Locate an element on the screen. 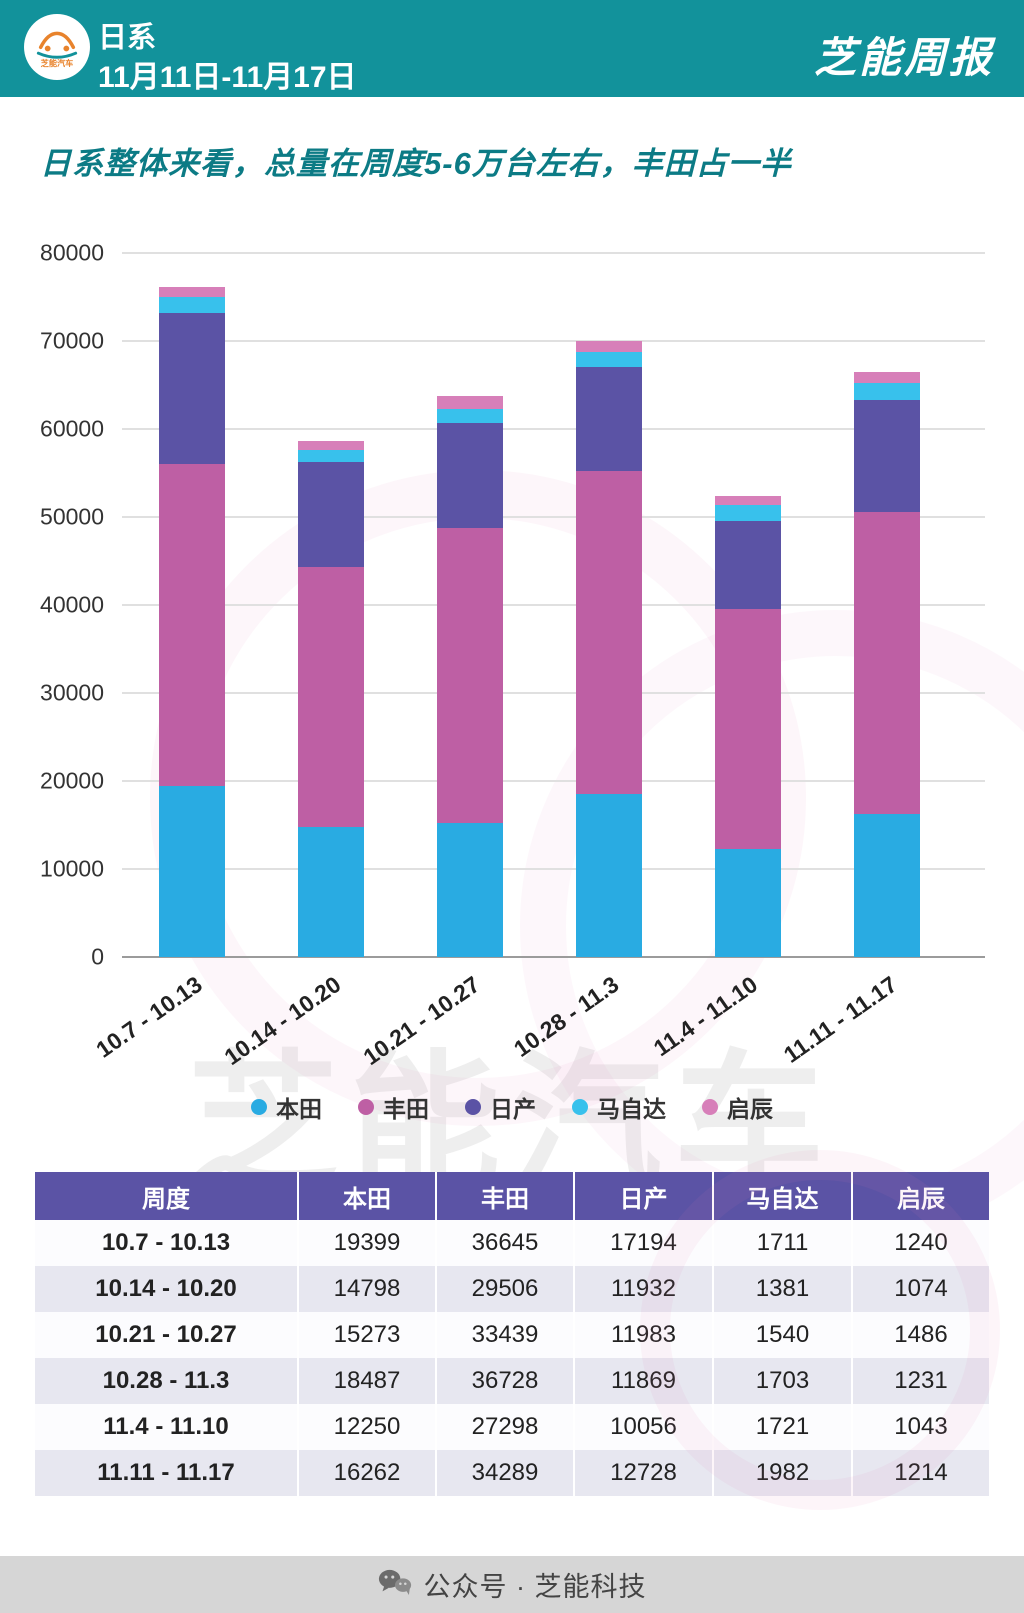 This screenshot has height=1613, width=1024. table-cell: 29506 is located at coordinates (504, 1289).